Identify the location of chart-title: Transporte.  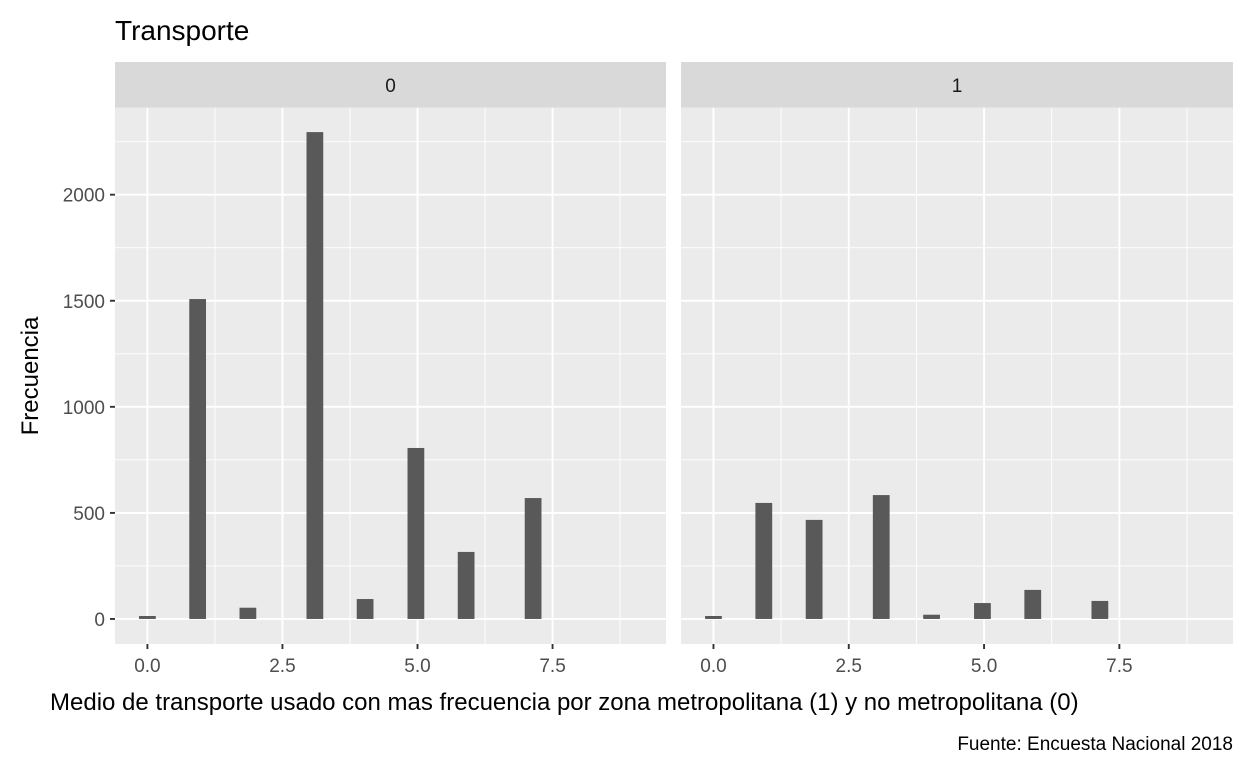
(182, 30).